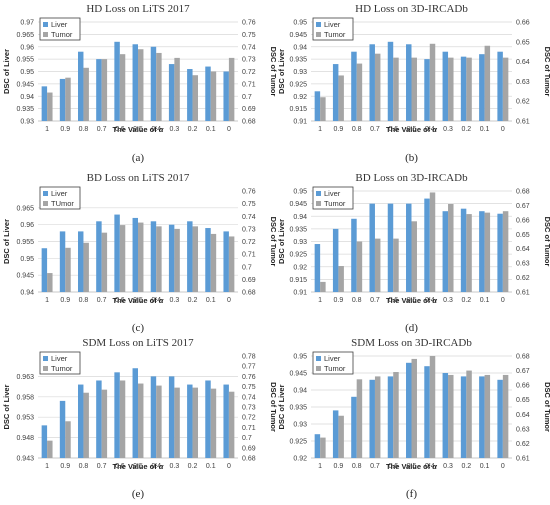  I want to click on left-tick-label: 0.948, so click(25, 438).